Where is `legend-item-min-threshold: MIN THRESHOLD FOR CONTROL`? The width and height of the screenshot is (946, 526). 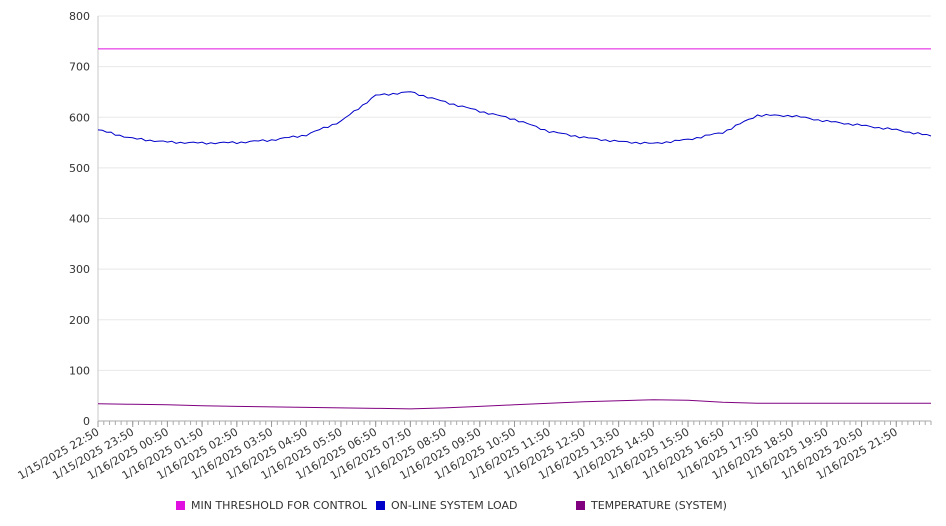 legend-item-min-threshold: MIN THRESHOLD FOR CONTROL is located at coordinates (271, 505).